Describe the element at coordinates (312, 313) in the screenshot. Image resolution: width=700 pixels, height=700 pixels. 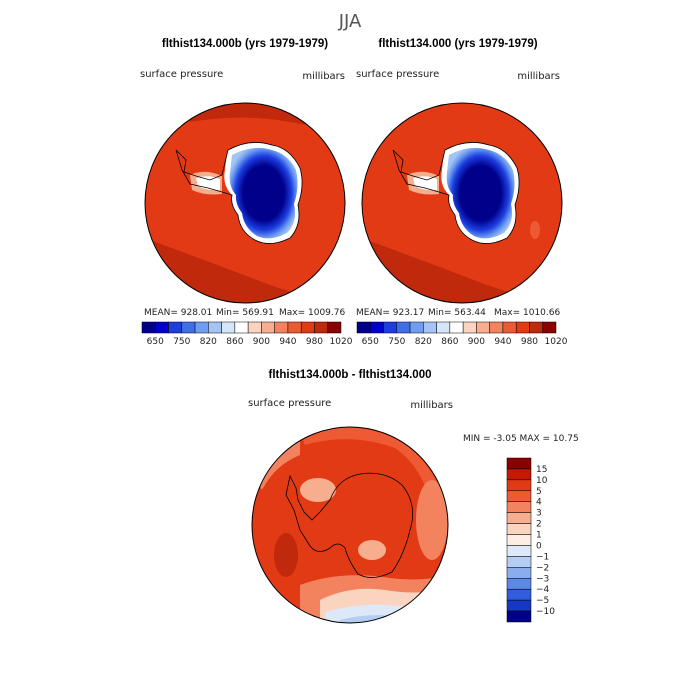
I see `panel-a-max: Max= 1009.76` at that location.